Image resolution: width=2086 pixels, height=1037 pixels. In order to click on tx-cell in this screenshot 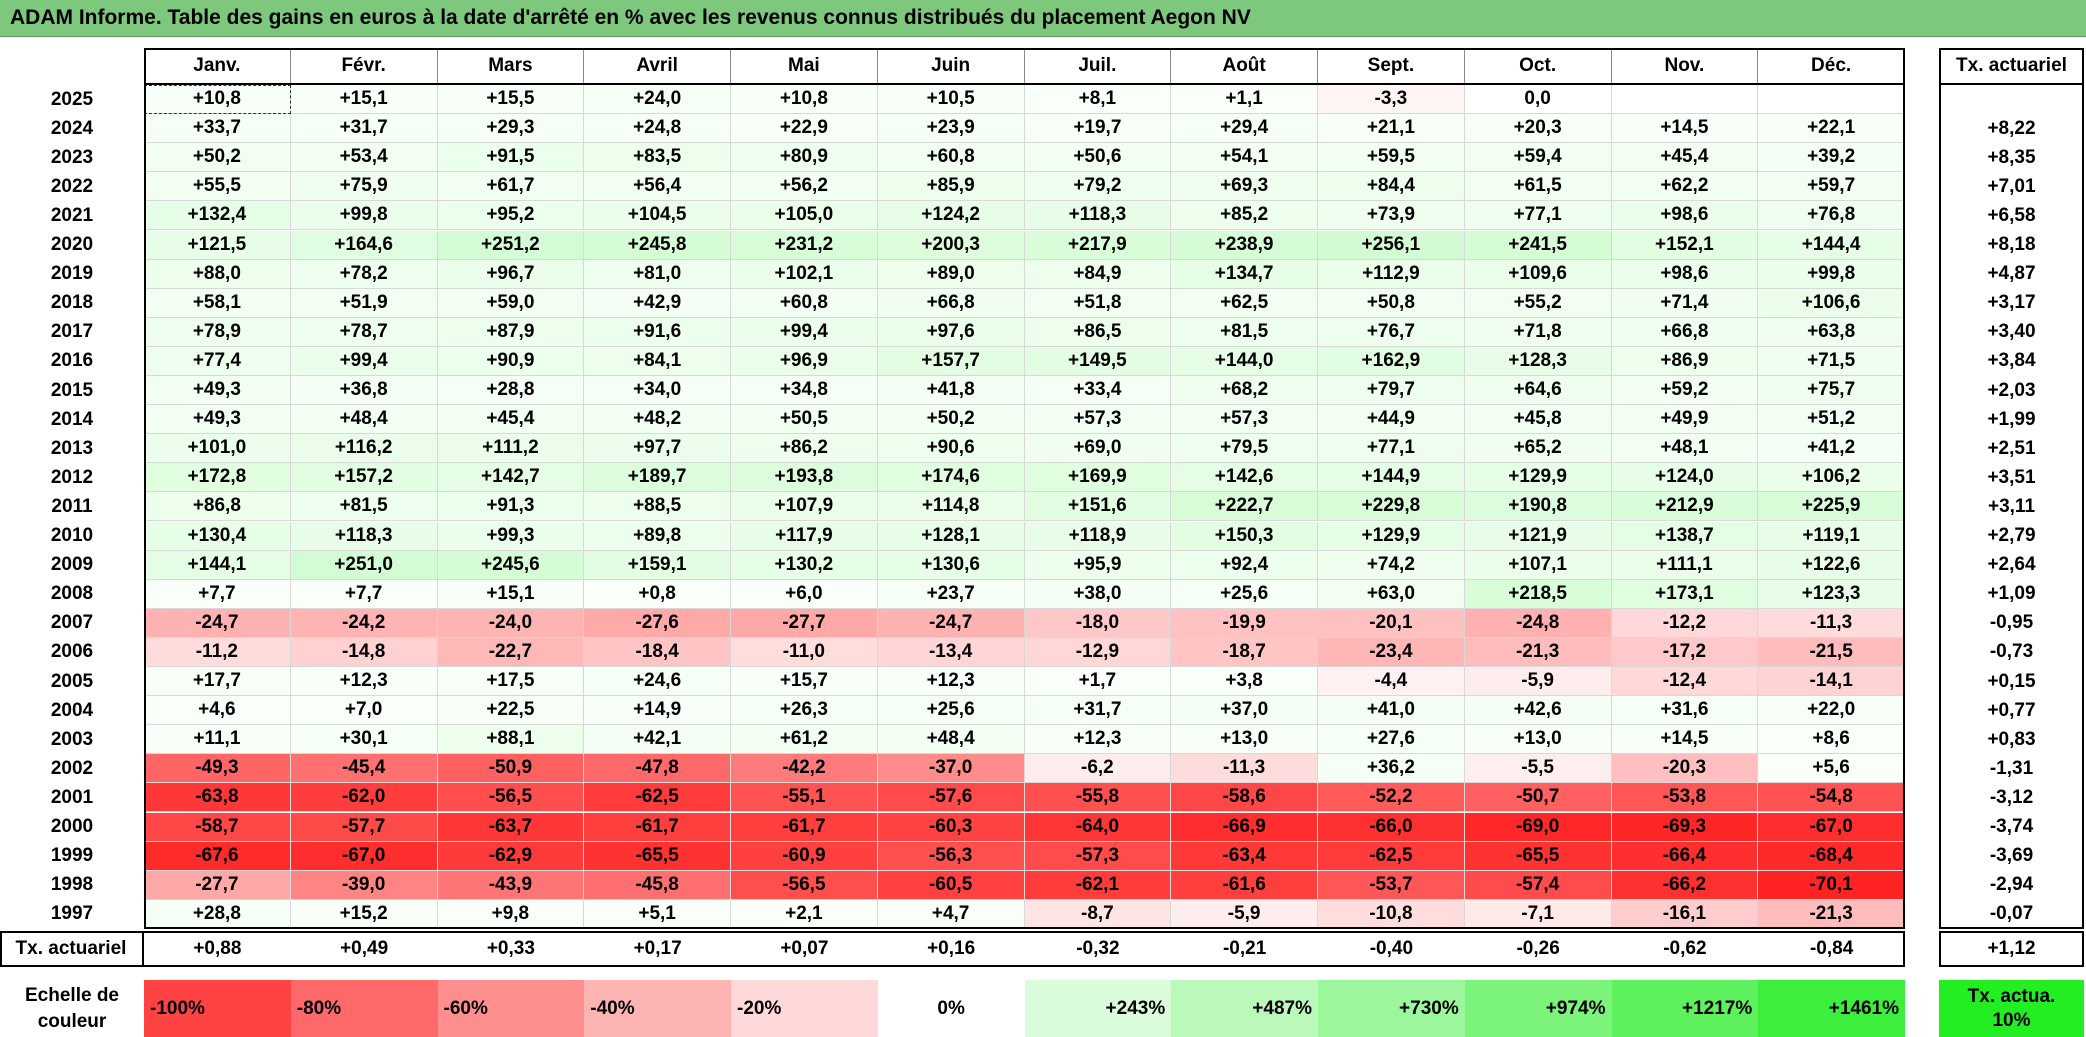, I will do `click(2011, 99)`.